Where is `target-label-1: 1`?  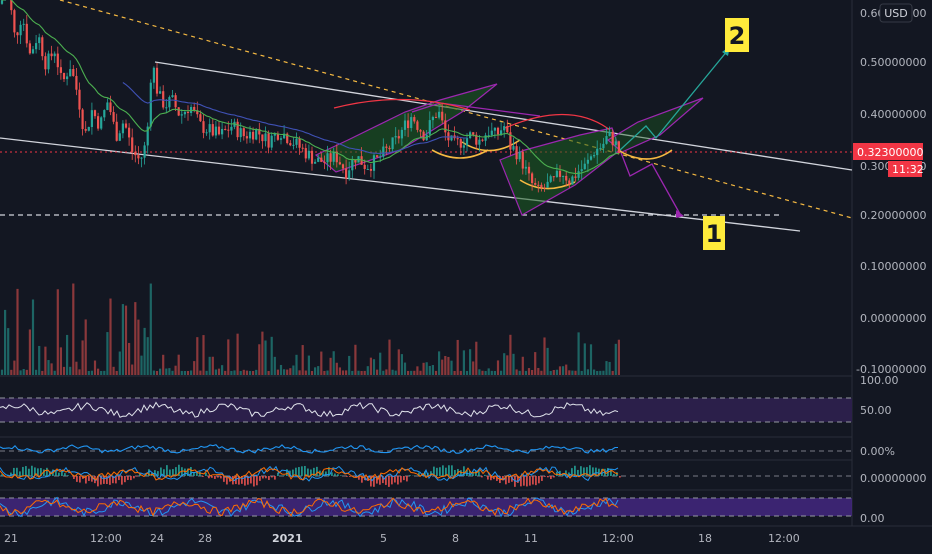 target-label-1: 1 is located at coordinates (714, 233).